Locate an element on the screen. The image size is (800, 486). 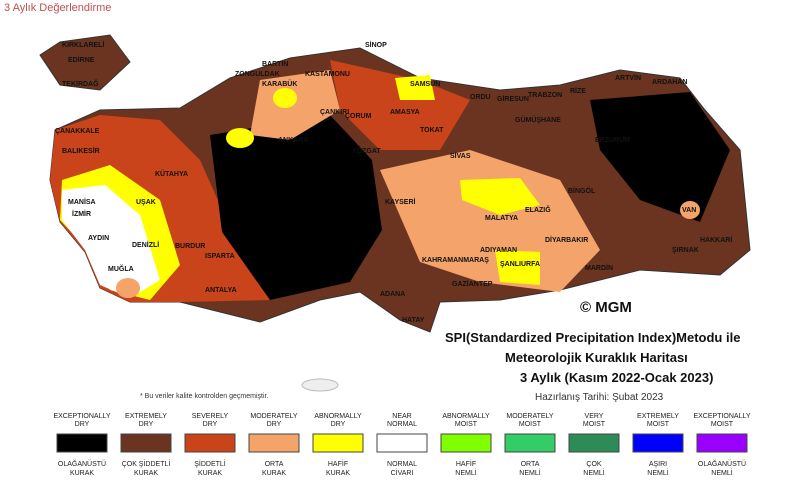
city-label: BİNGÖL is located at coordinates (582, 190).